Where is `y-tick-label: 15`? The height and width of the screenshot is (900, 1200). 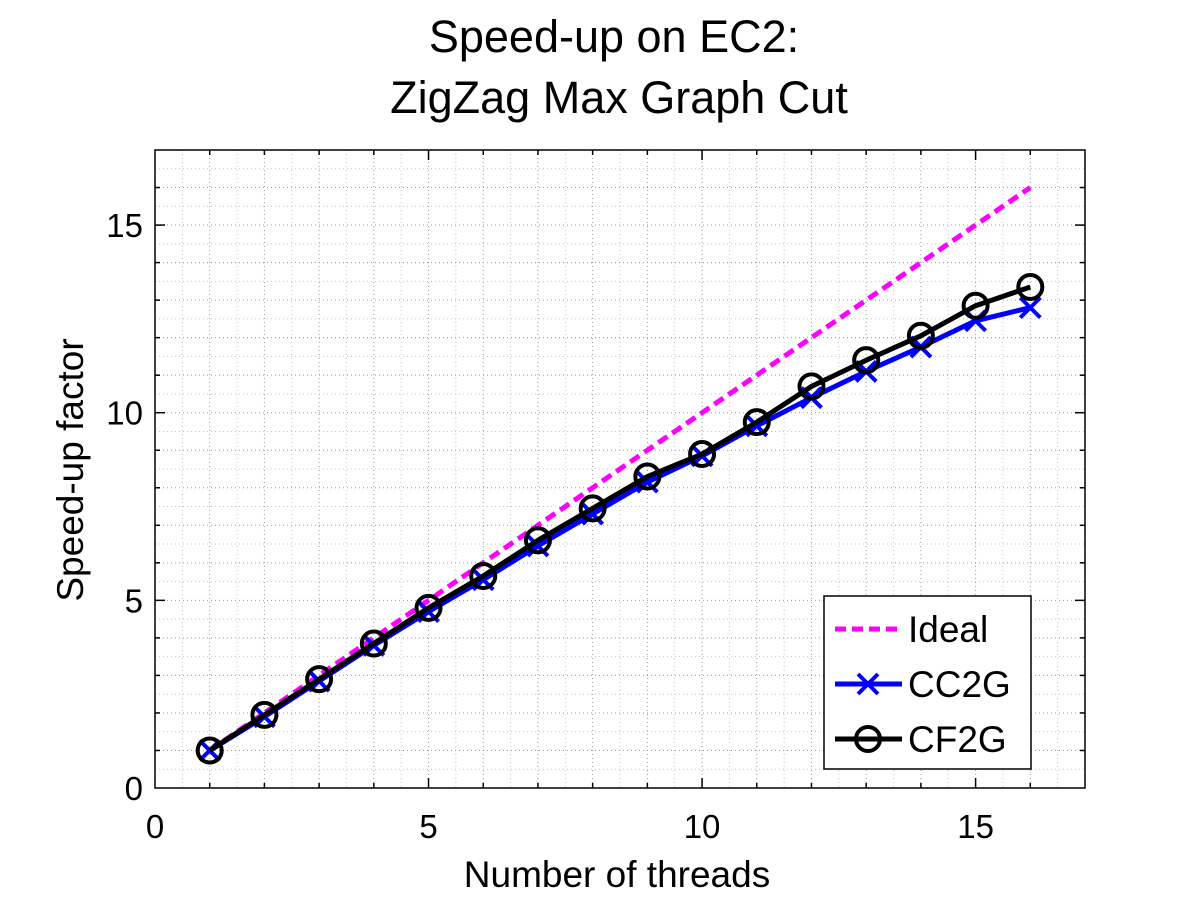 y-tick-label: 15 is located at coordinates (124, 225).